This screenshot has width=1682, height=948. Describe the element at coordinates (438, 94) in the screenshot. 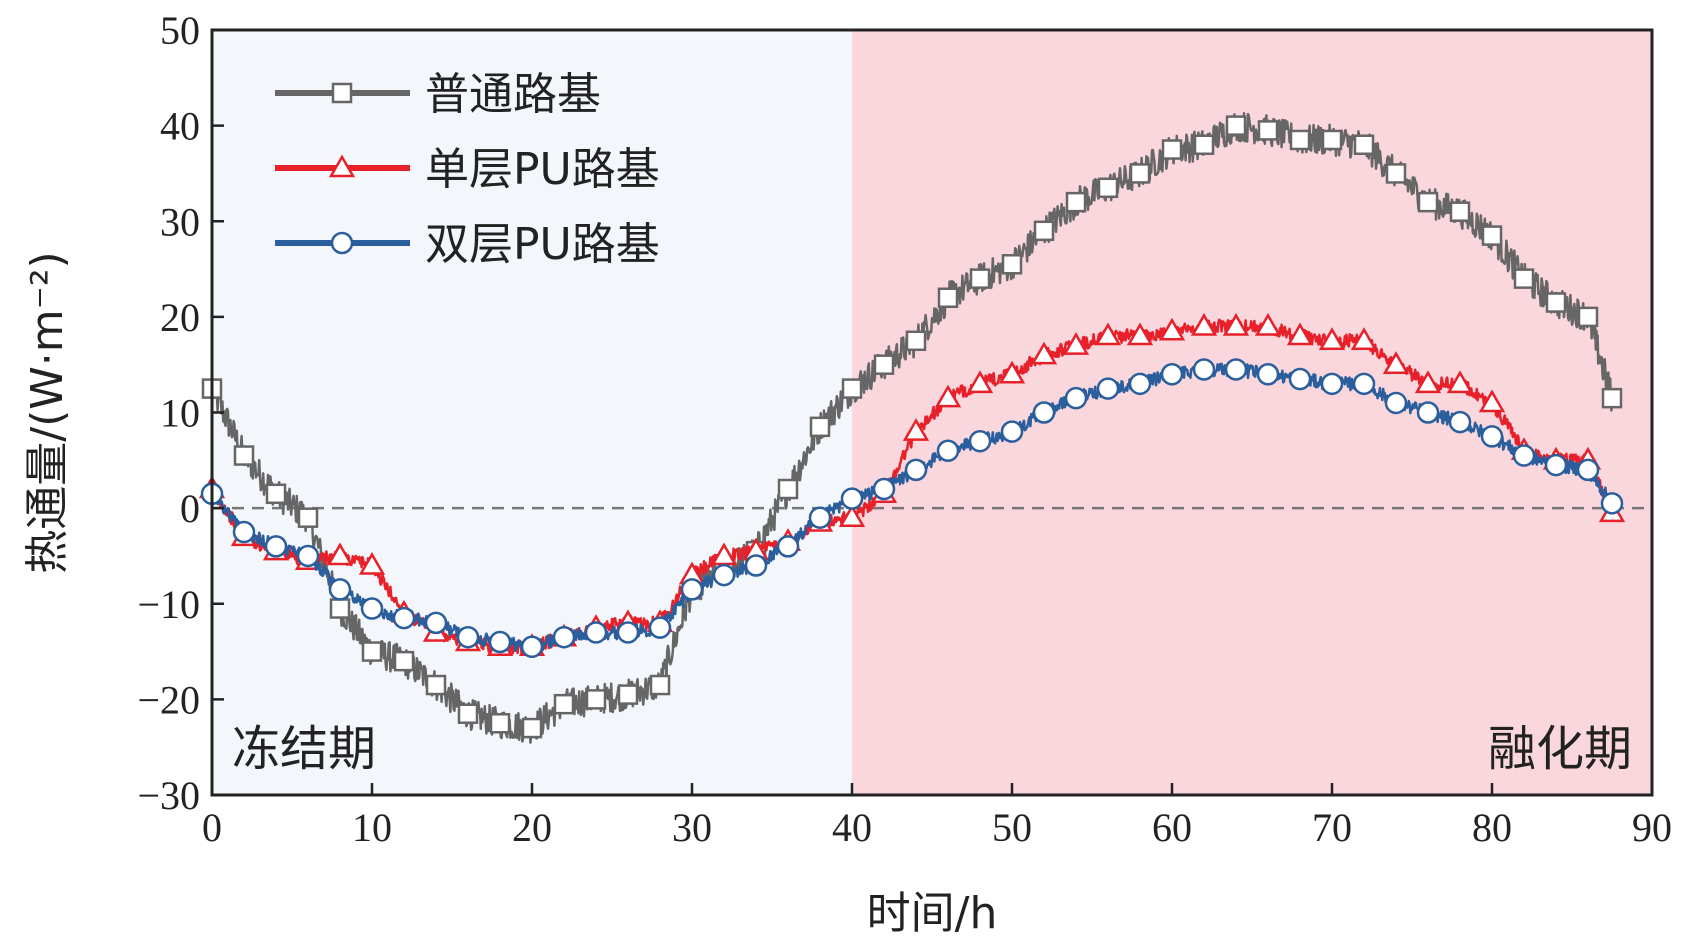

I see `legend-item: 普通路基` at that location.